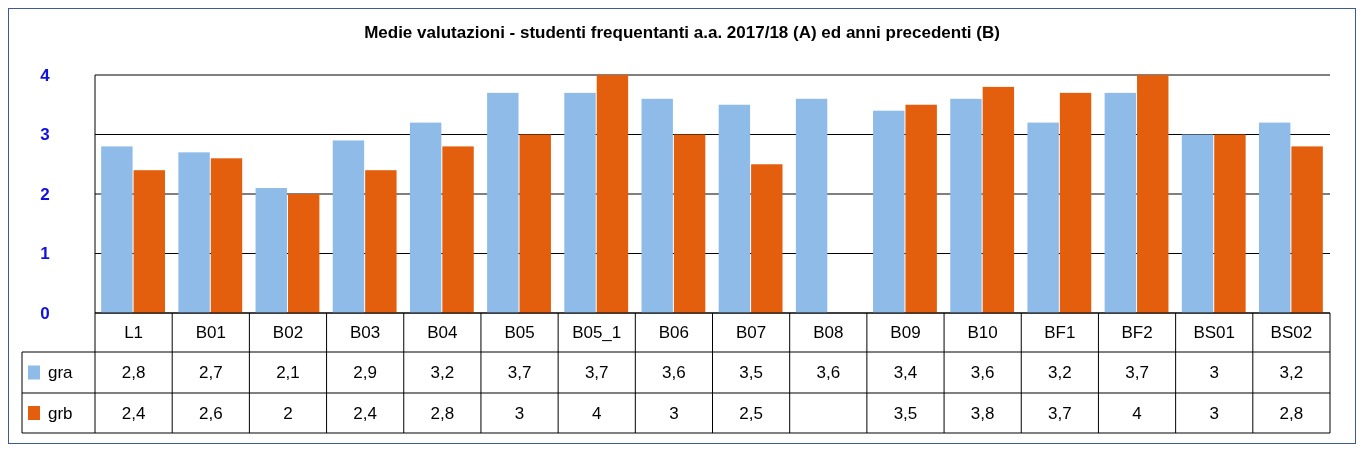 This screenshot has height=450, width=1364. What do you see at coordinates (682, 32) in the screenshot?
I see `chart-title: Medie valutazioni - studenti frequentanti a.a. 2017/18 (A) ed anni precedenti (B)` at bounding box center [682, 32].